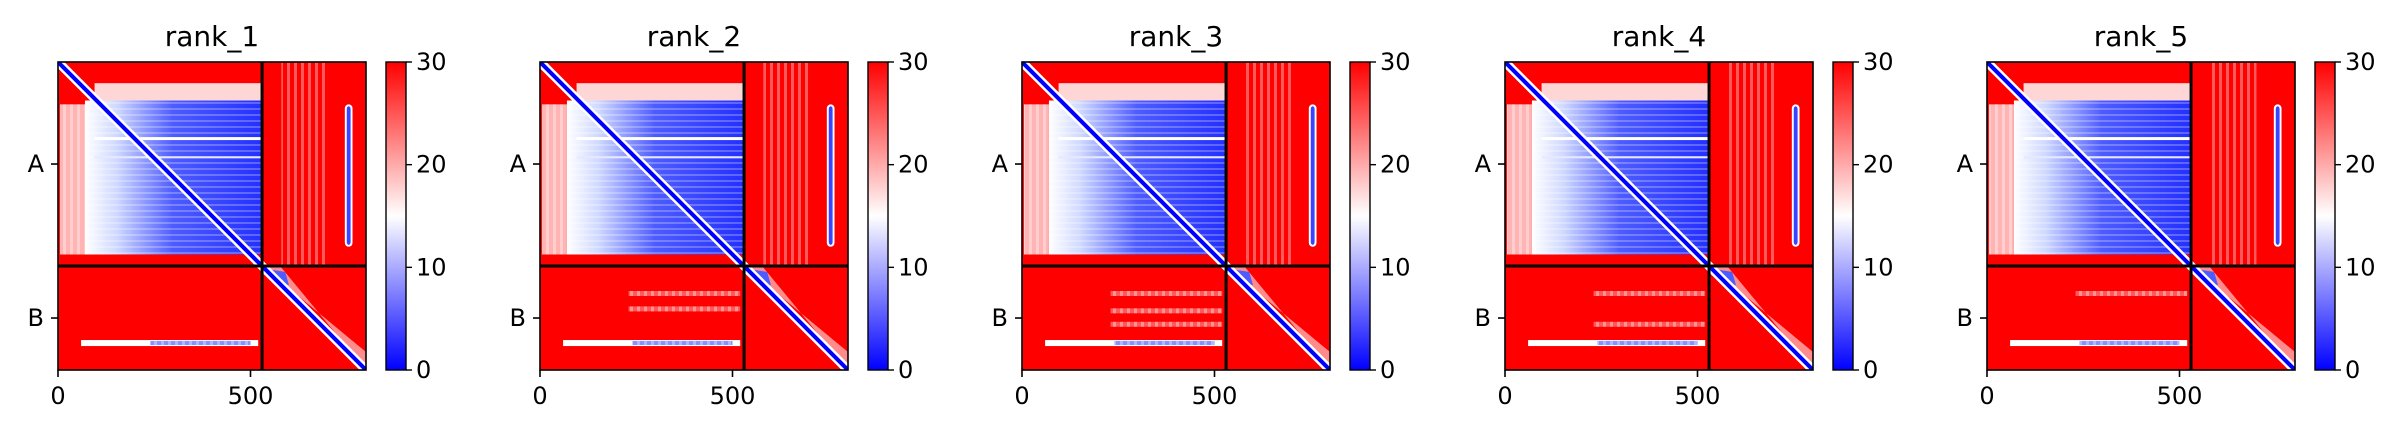 The image size is (2401, 438). Describe the element at coordinates (212, 36) in the screenshot. I see `panel-title: rank_1` at that location.